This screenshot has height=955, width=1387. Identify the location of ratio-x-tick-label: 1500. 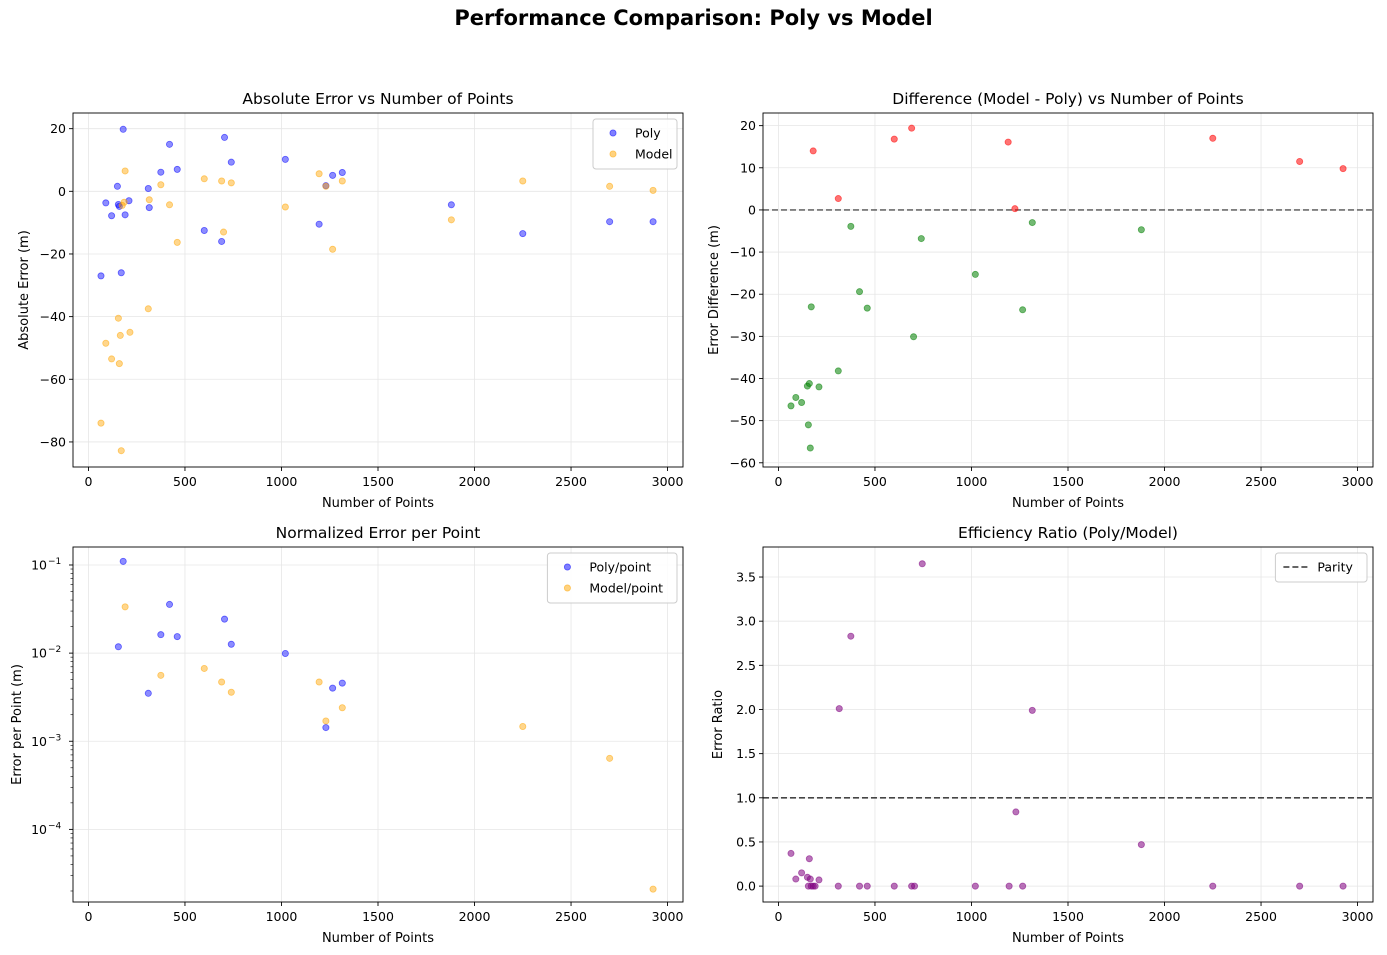
(1068, 916).